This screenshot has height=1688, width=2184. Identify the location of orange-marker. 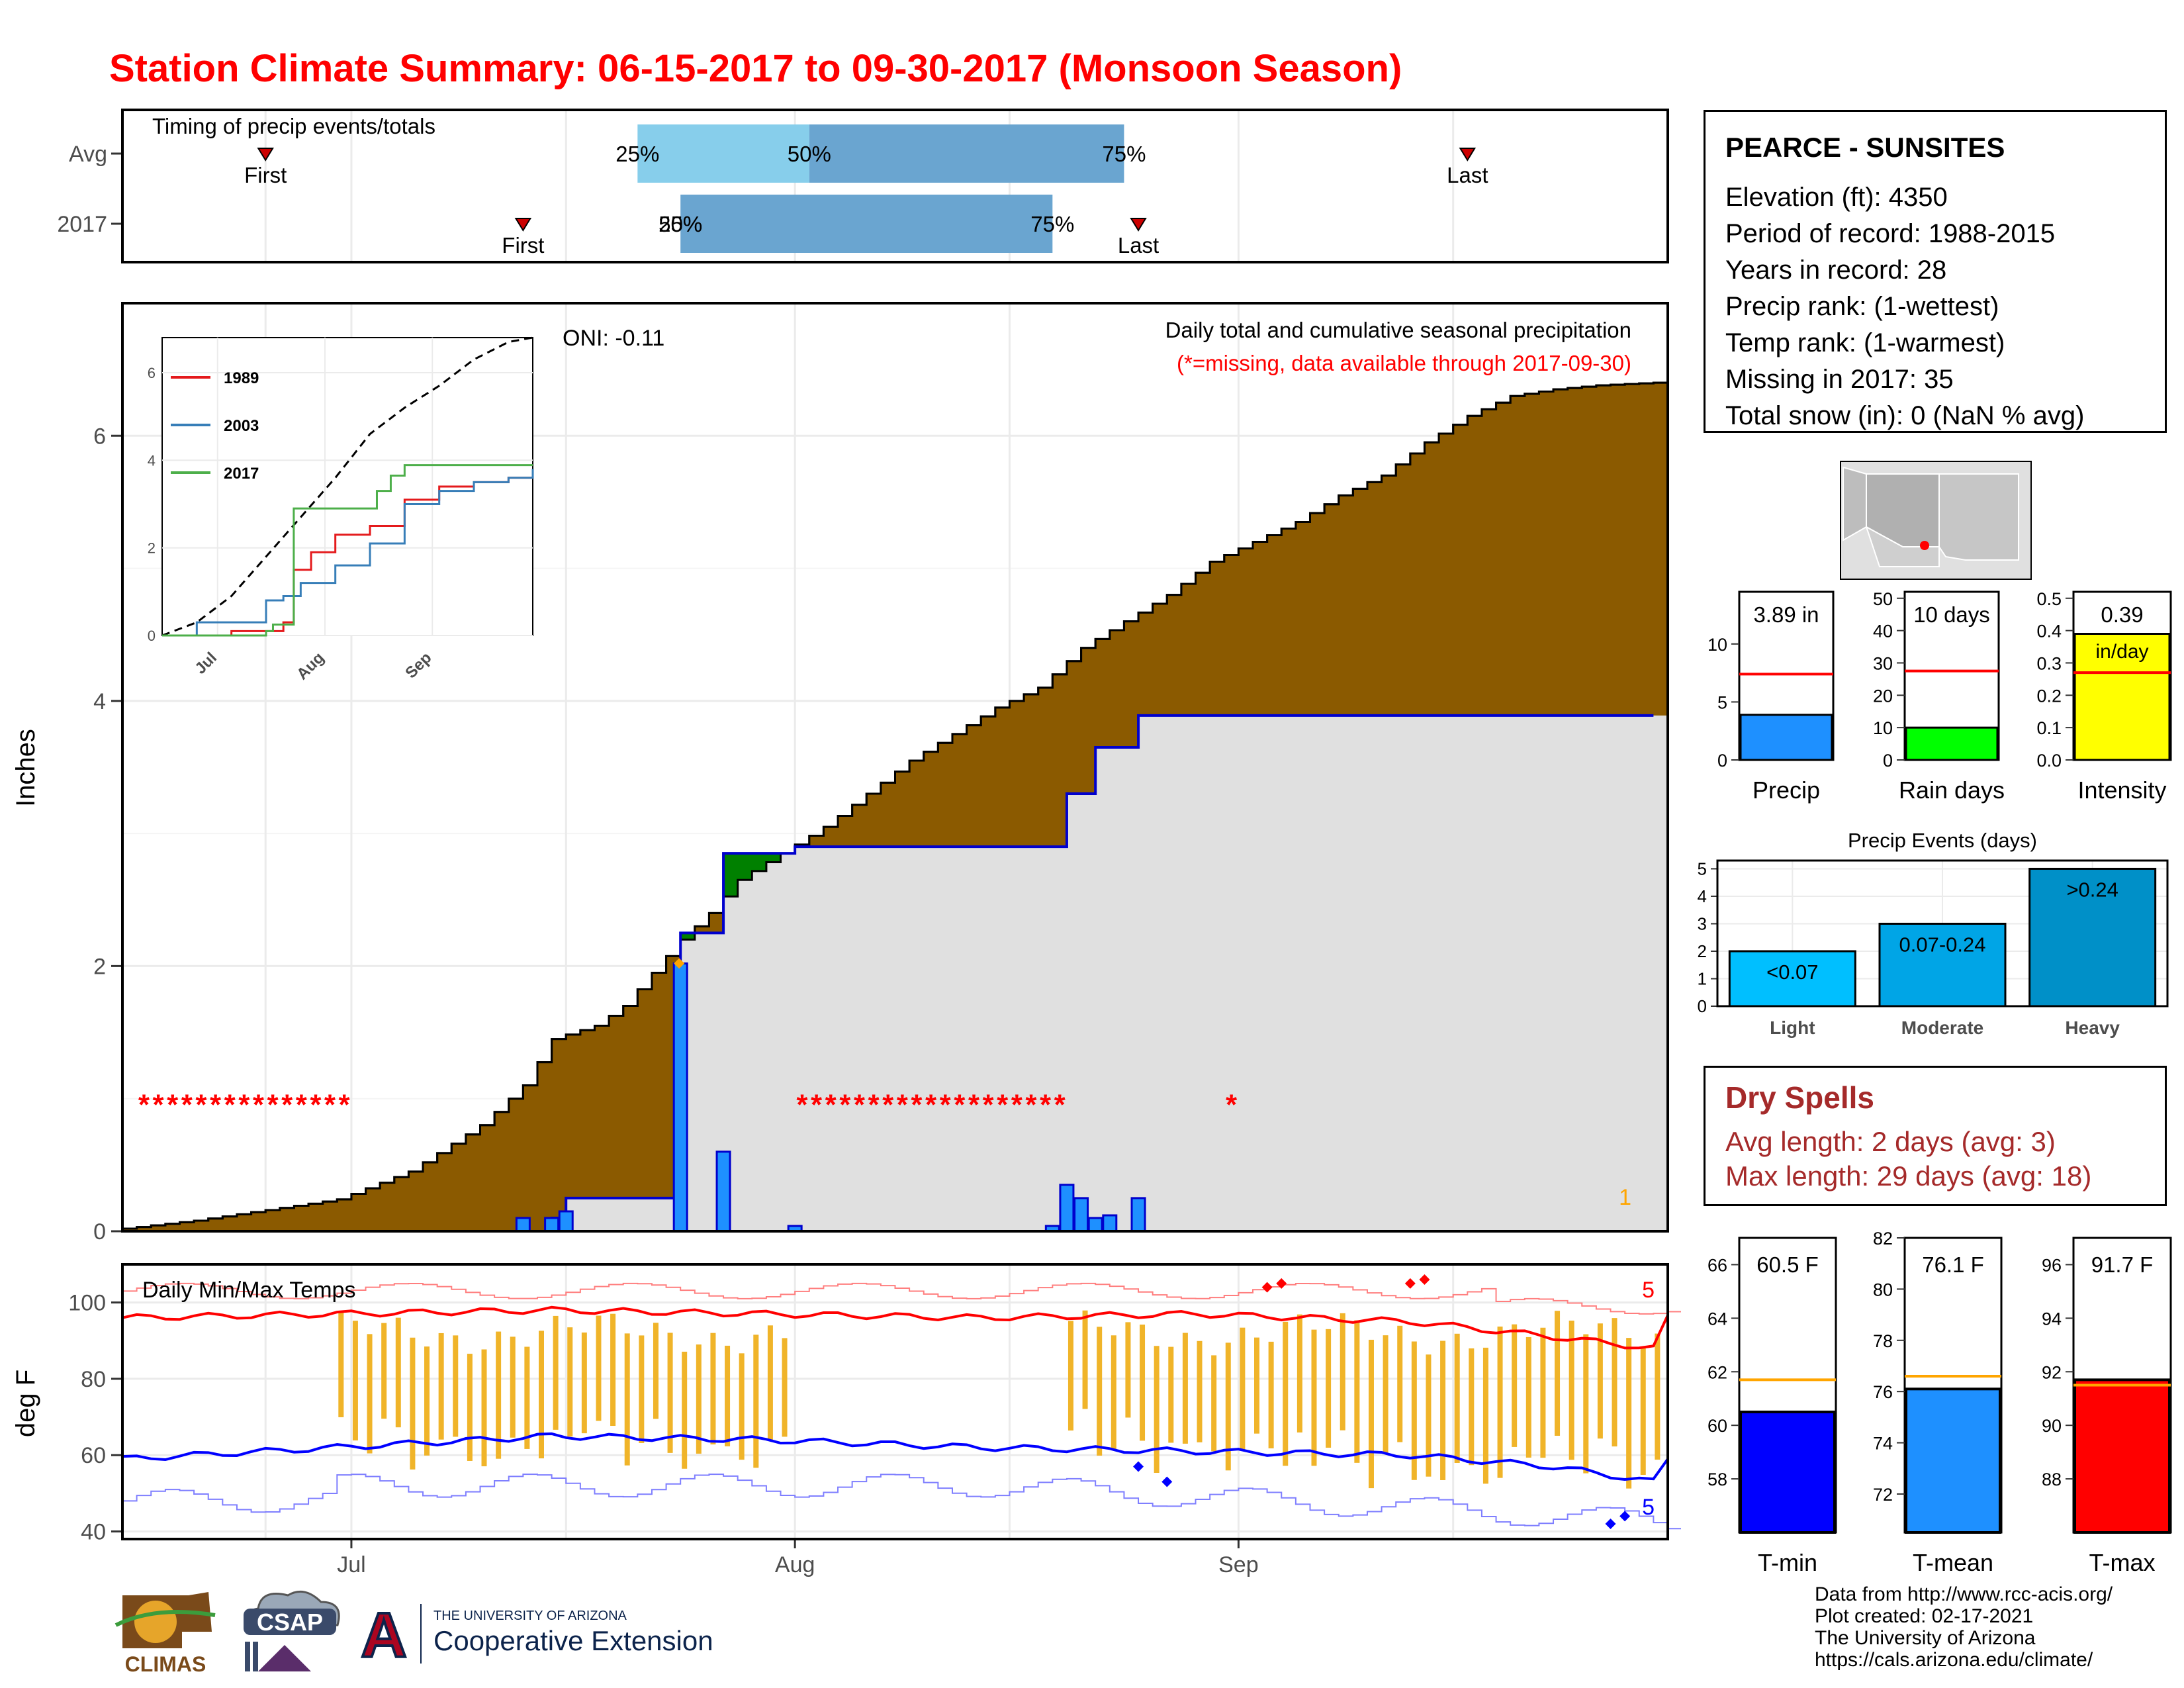
(680, 963).